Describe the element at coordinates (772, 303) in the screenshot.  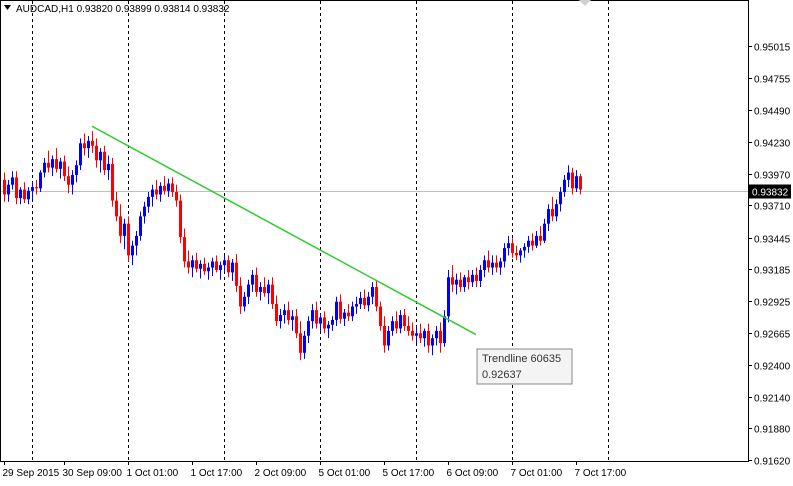
I see `price-tick-label: 0.92925` at that location.